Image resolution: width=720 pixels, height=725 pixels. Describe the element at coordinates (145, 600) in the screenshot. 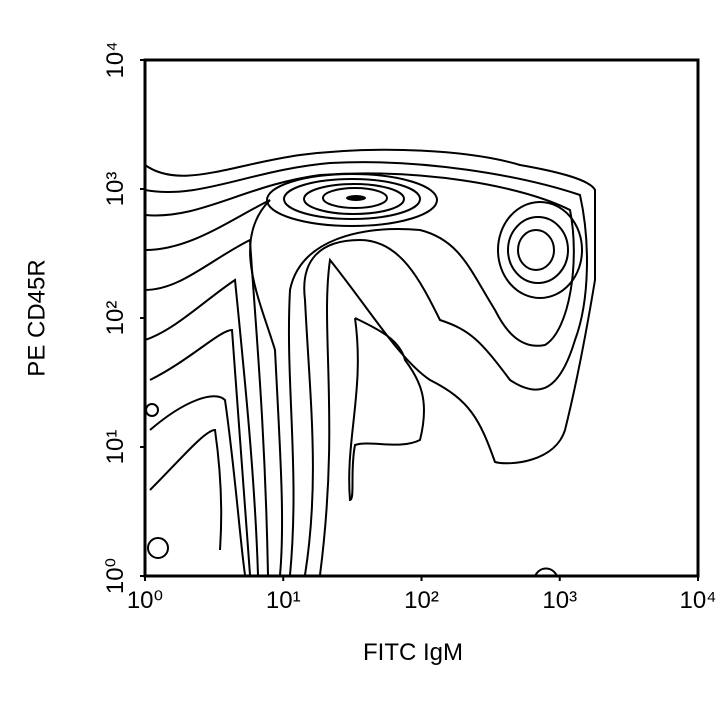

I see `x-tick-label: 10⁰` at that location.